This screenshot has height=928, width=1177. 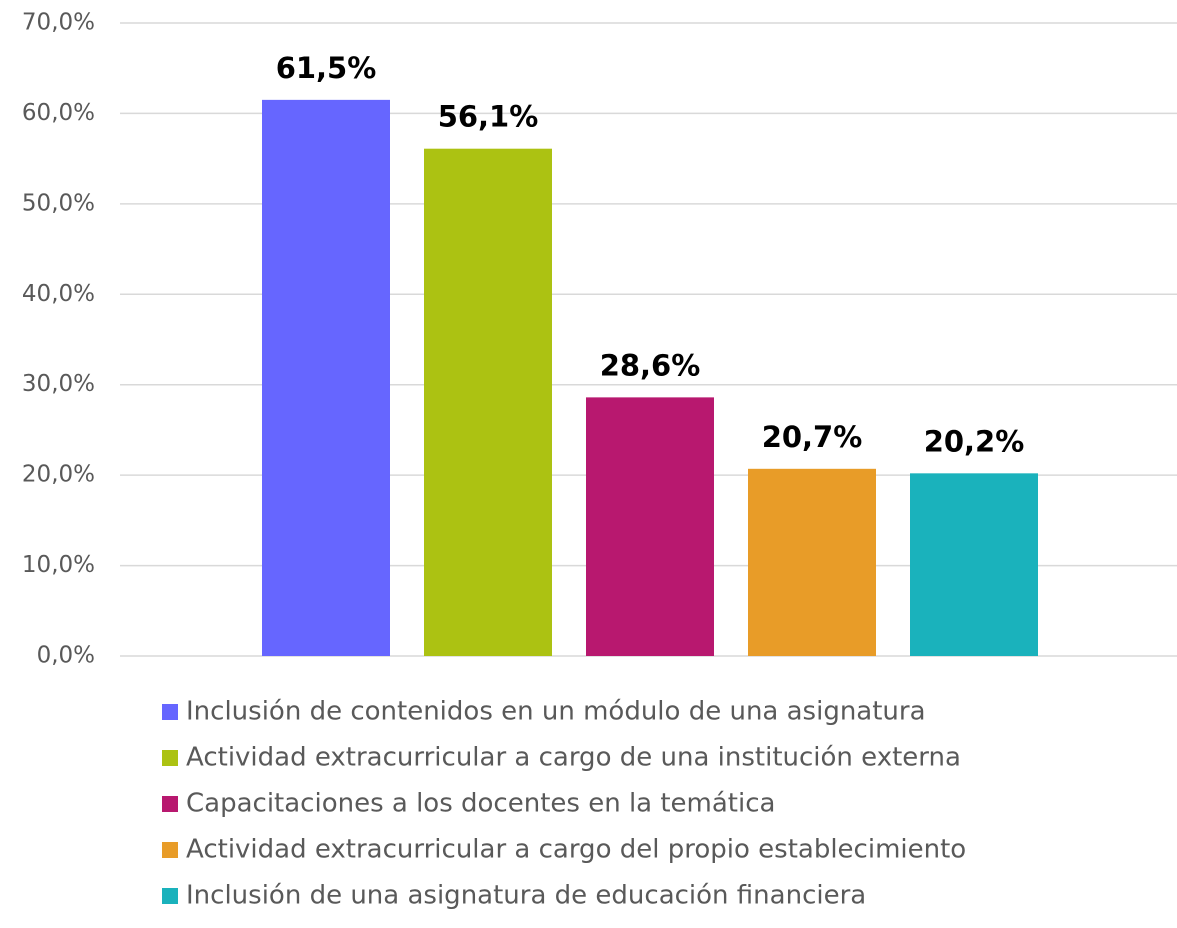 I want to click on data-label: 61,5%, so click(x=326, y=68).